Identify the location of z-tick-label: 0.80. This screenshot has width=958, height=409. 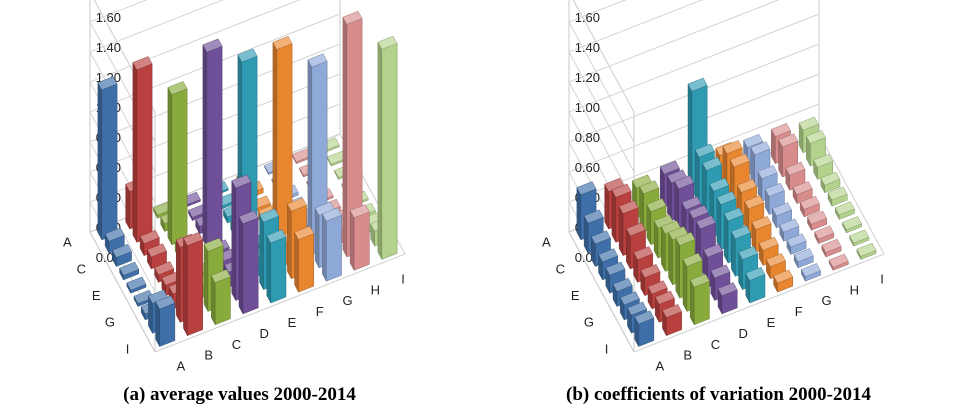
(587, 137).